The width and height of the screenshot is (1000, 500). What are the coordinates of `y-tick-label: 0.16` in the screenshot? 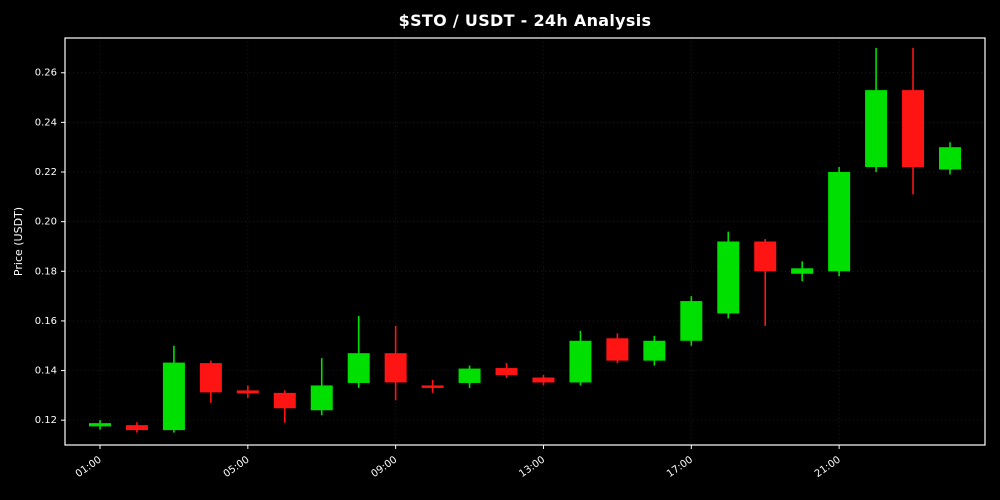 It's located at (46, 321).